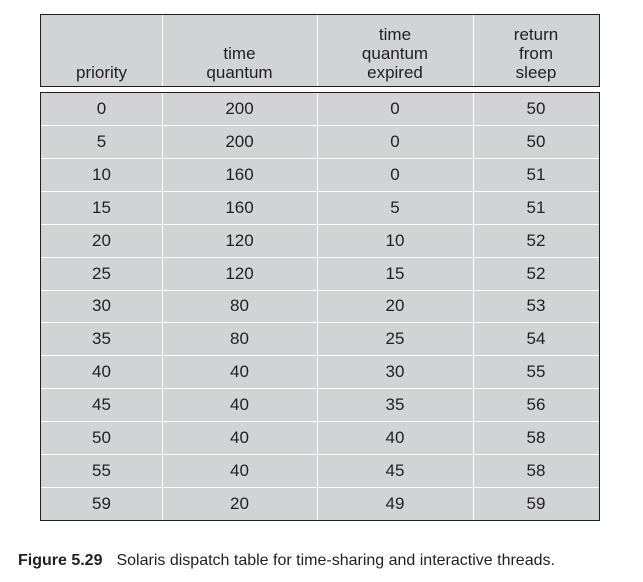 This screenshot has width=643, height=582. What do you see at coordinates (395, 470) in the screenshot?
I see `cell-time-quantum-expired: 45` at bounding box center [395, 470].